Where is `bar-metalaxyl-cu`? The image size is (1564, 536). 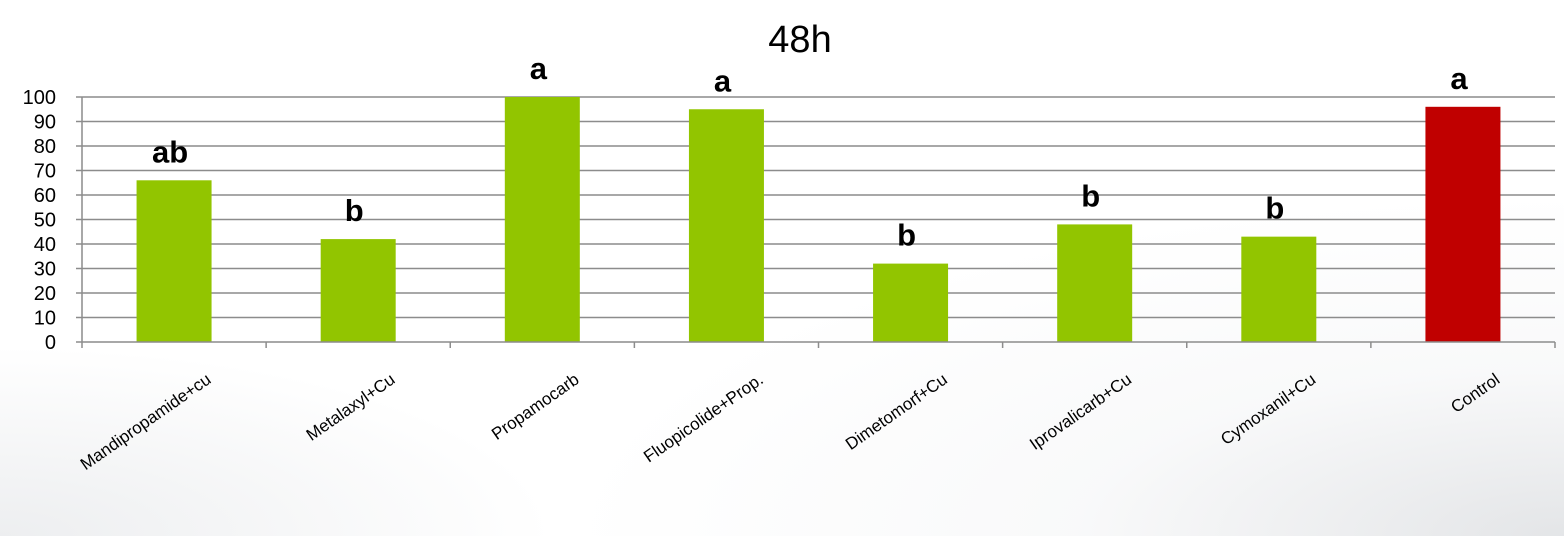
bar-metalaxyl-cu is located at coordinates (358, 290).